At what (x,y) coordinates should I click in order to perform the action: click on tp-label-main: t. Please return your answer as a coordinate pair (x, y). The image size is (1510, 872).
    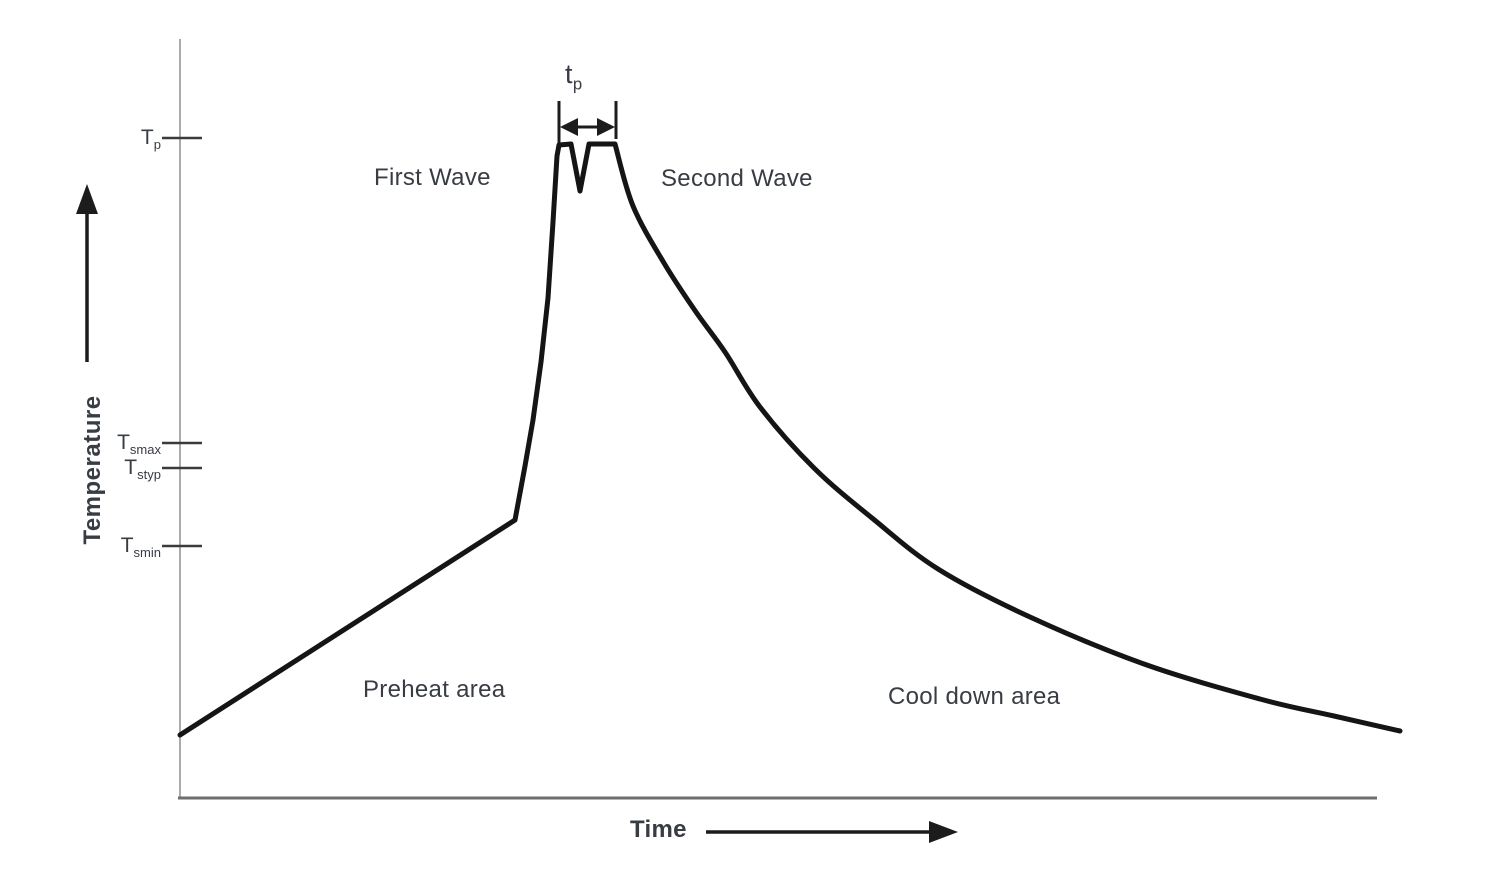
    Looking at the image, I should click on (569, 74).